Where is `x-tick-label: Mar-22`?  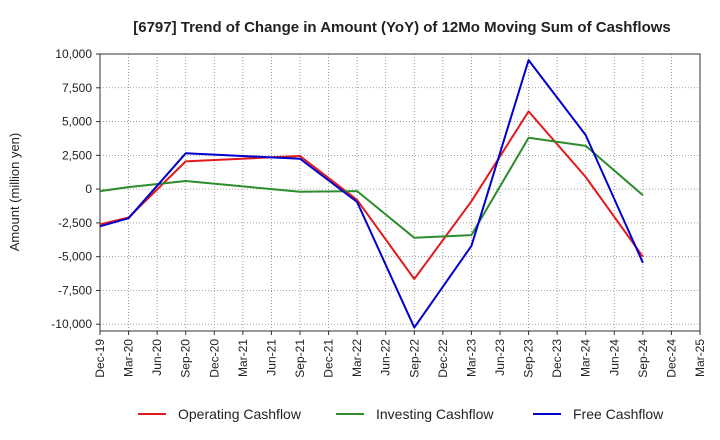
x-tick-label: Mar-22 is located at coordinates (357, 358).